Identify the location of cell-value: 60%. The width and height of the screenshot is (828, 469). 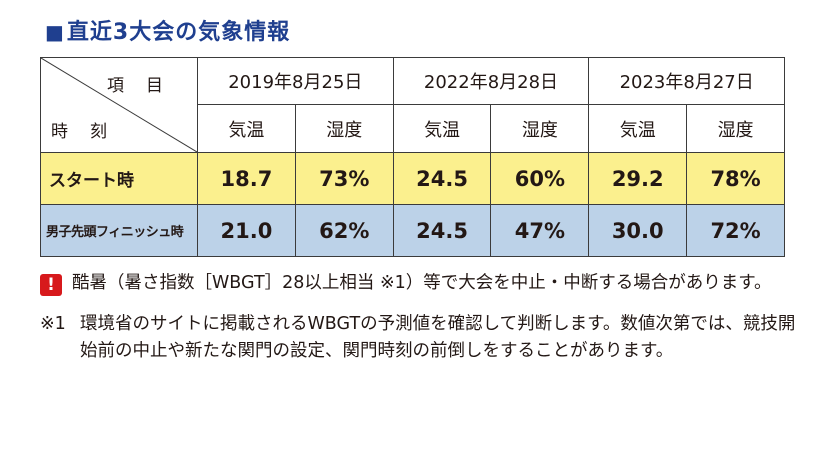
(540, 178).